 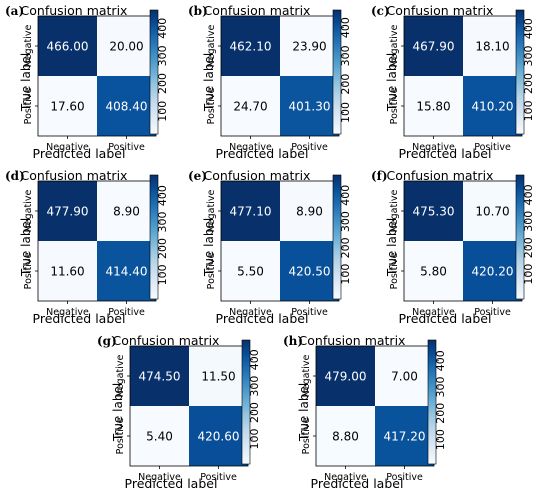 What do you see at coordinates (250, 107) in the screenshot?
I see `cell-value-label: 24.70` at bounding box center [250, 107].